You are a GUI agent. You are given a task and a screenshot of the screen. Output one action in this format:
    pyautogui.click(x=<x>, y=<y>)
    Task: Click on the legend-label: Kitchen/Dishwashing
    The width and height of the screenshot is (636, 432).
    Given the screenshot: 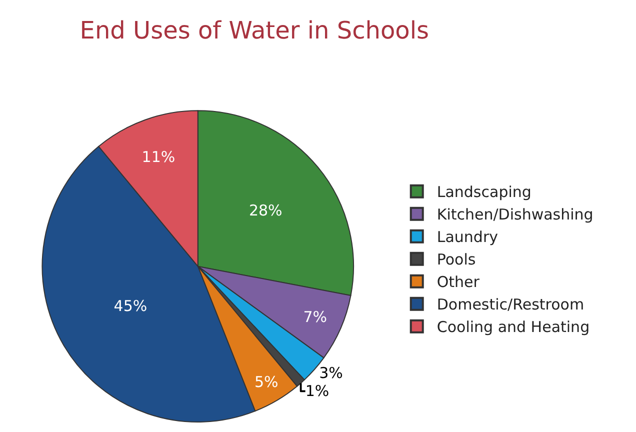 What is the action you would take?
    pyautogui.click(x=515, y=215)
    